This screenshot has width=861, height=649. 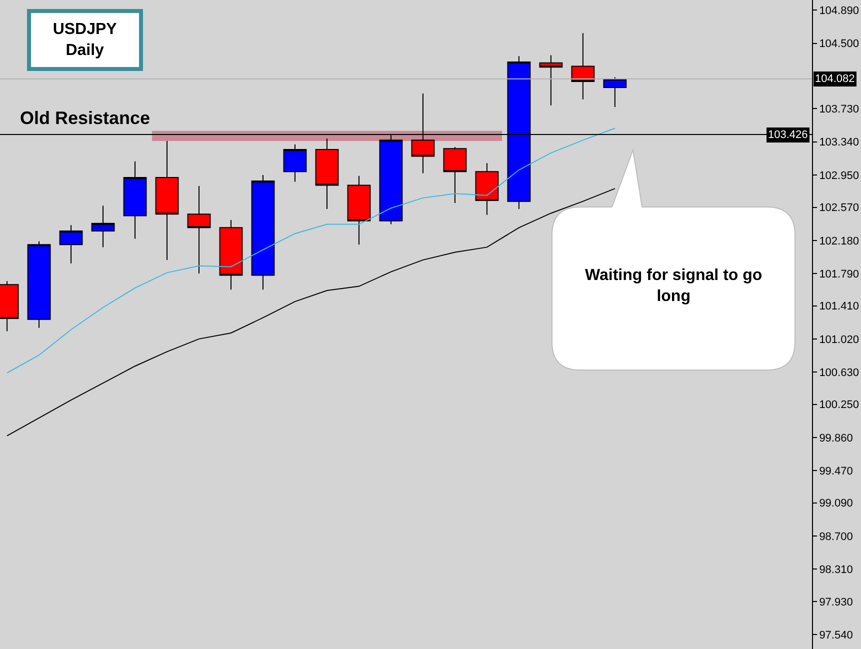 What do you see at coordinates (839, 241) in the screenshot?
I see `y-tick-label: 102.180` at bounding box center [839, 241].